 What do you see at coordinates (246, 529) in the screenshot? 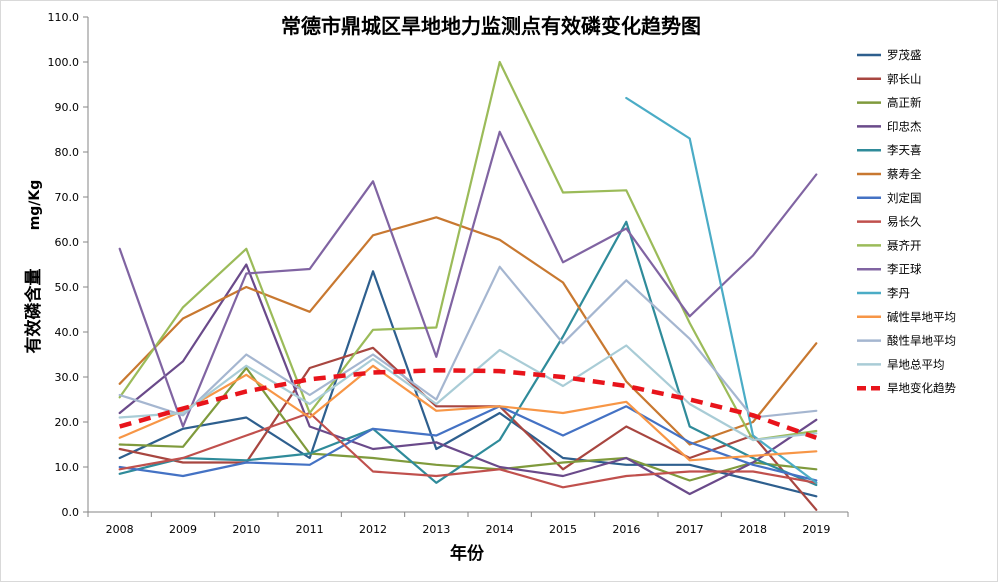
I see `x-tick-label: 2010` at bounding box center [246, 529].